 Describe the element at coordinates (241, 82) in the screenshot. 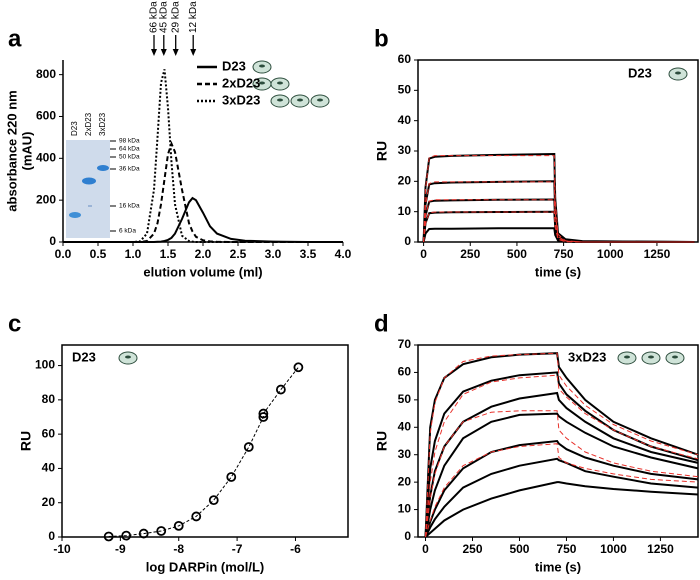

I see `legend-label: 2xD23` at that location.